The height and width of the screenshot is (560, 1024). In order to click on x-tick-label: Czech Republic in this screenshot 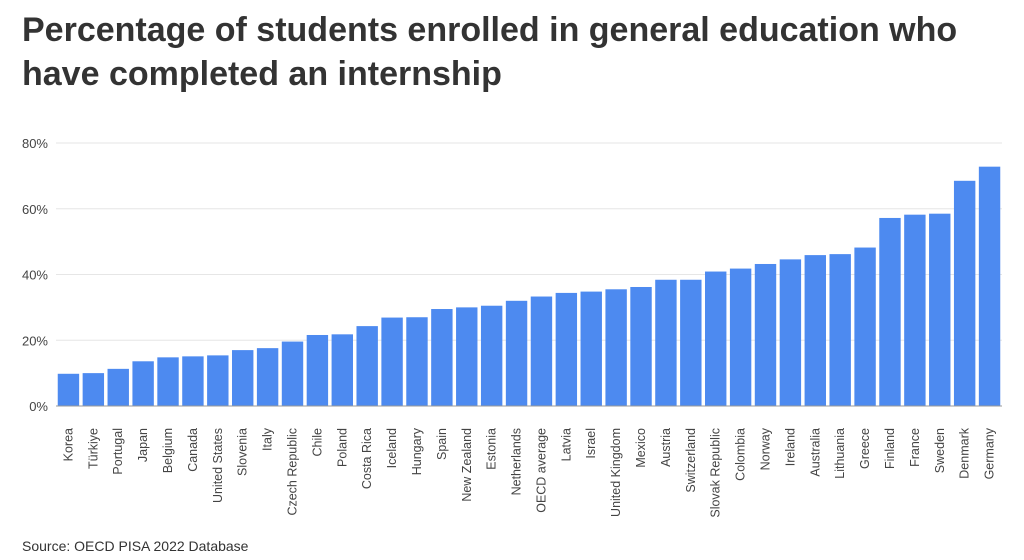, I will do `click(293, 472)`.